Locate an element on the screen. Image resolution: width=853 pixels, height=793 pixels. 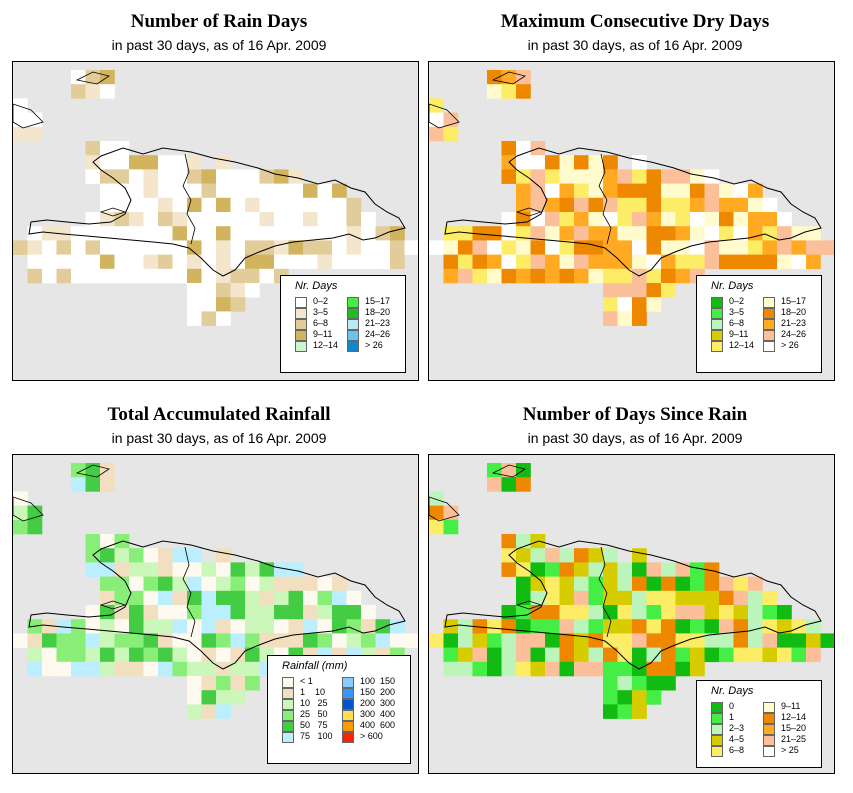
panel-subtitle: in past 30 days, as of 16 Apr. 2009 is located at coordinates (635, 438).